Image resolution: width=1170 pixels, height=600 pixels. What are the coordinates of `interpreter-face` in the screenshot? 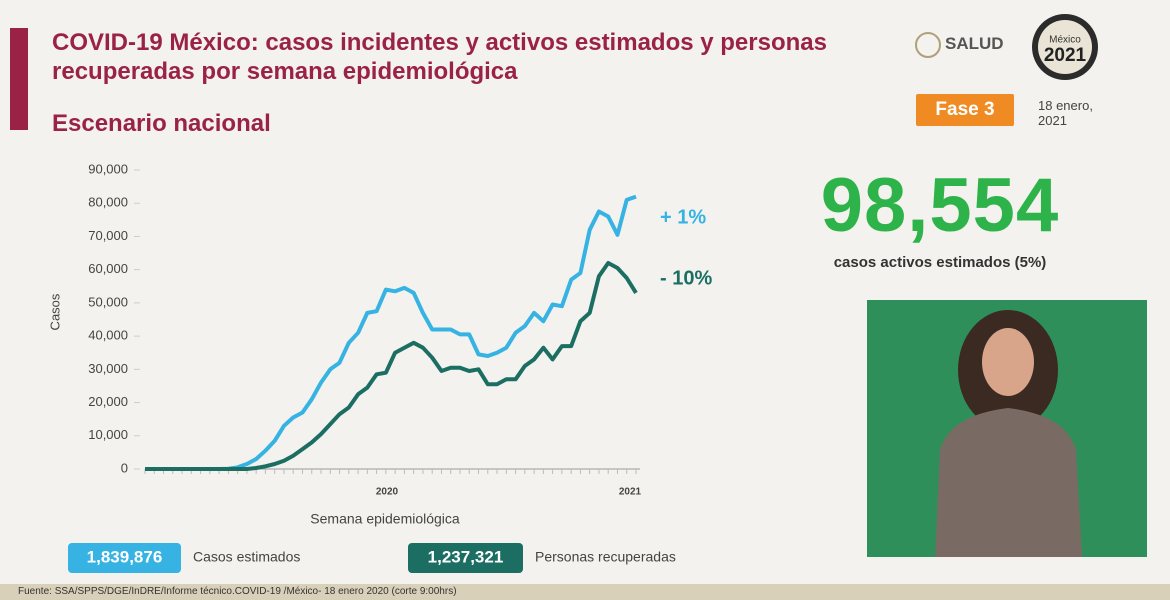 It's located at (1008, 362).